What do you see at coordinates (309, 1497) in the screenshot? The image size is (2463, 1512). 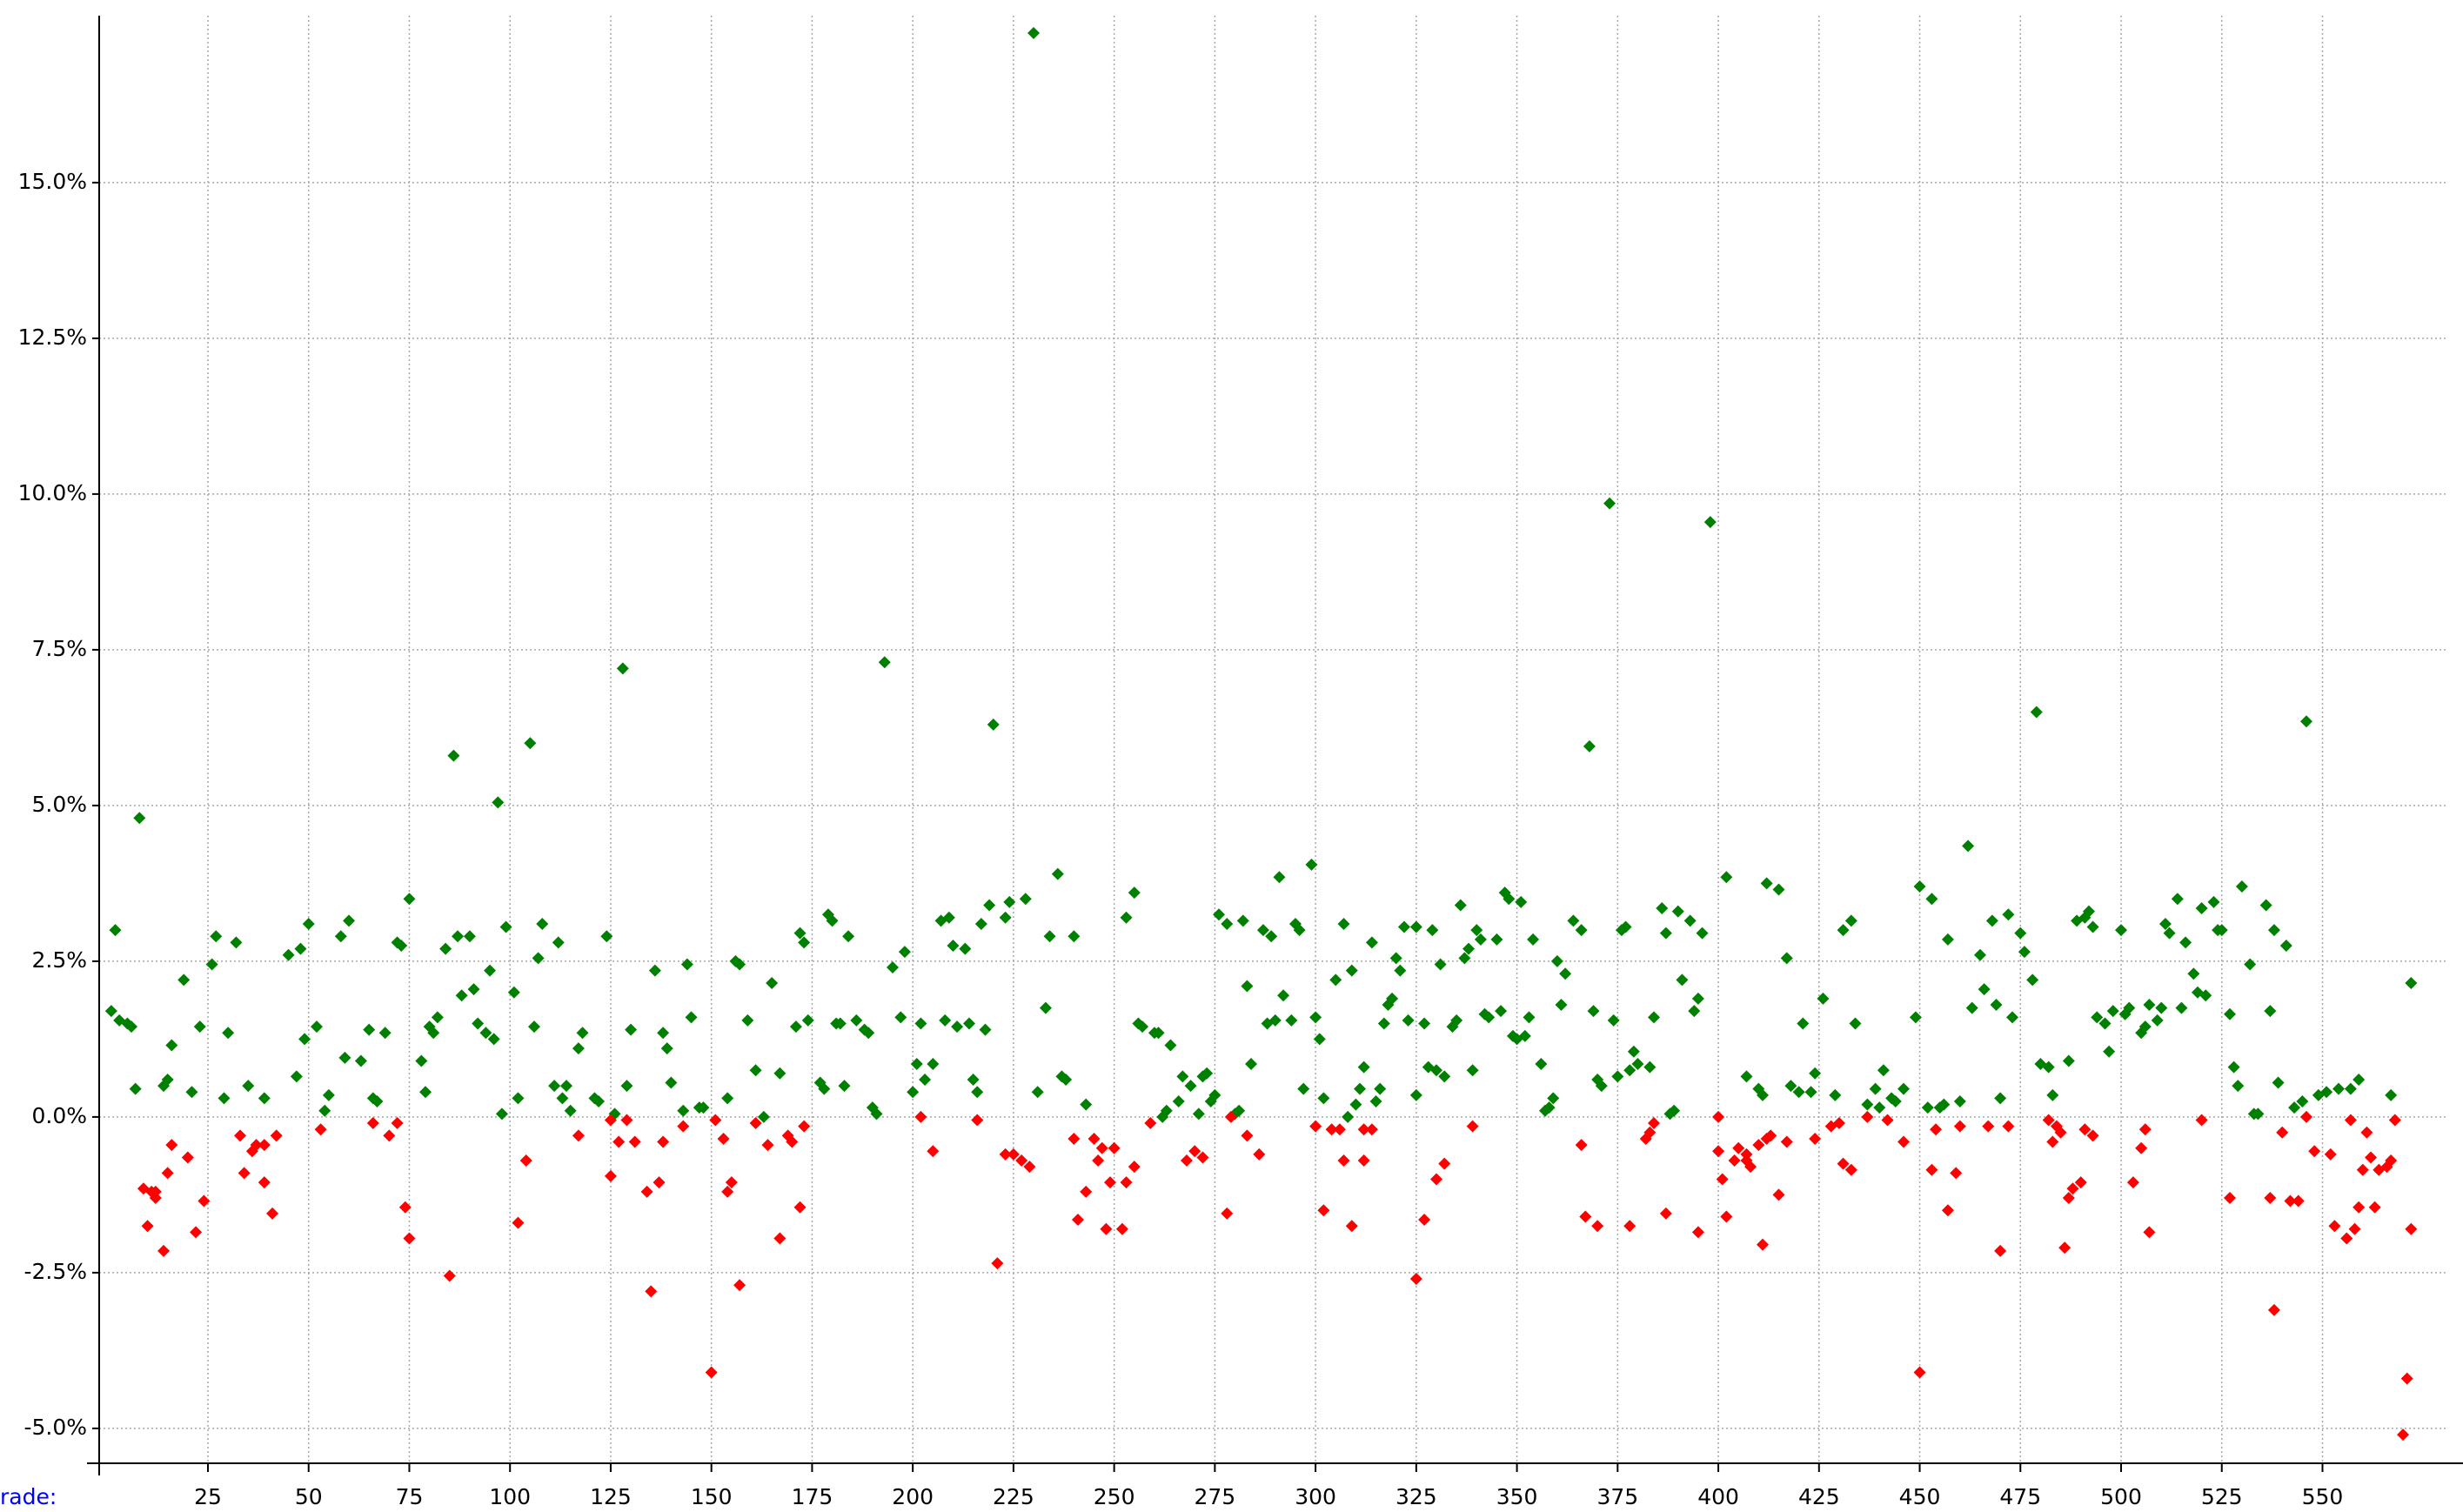 I see `x-tick-label: 50` at bounding box center [309, 1497].